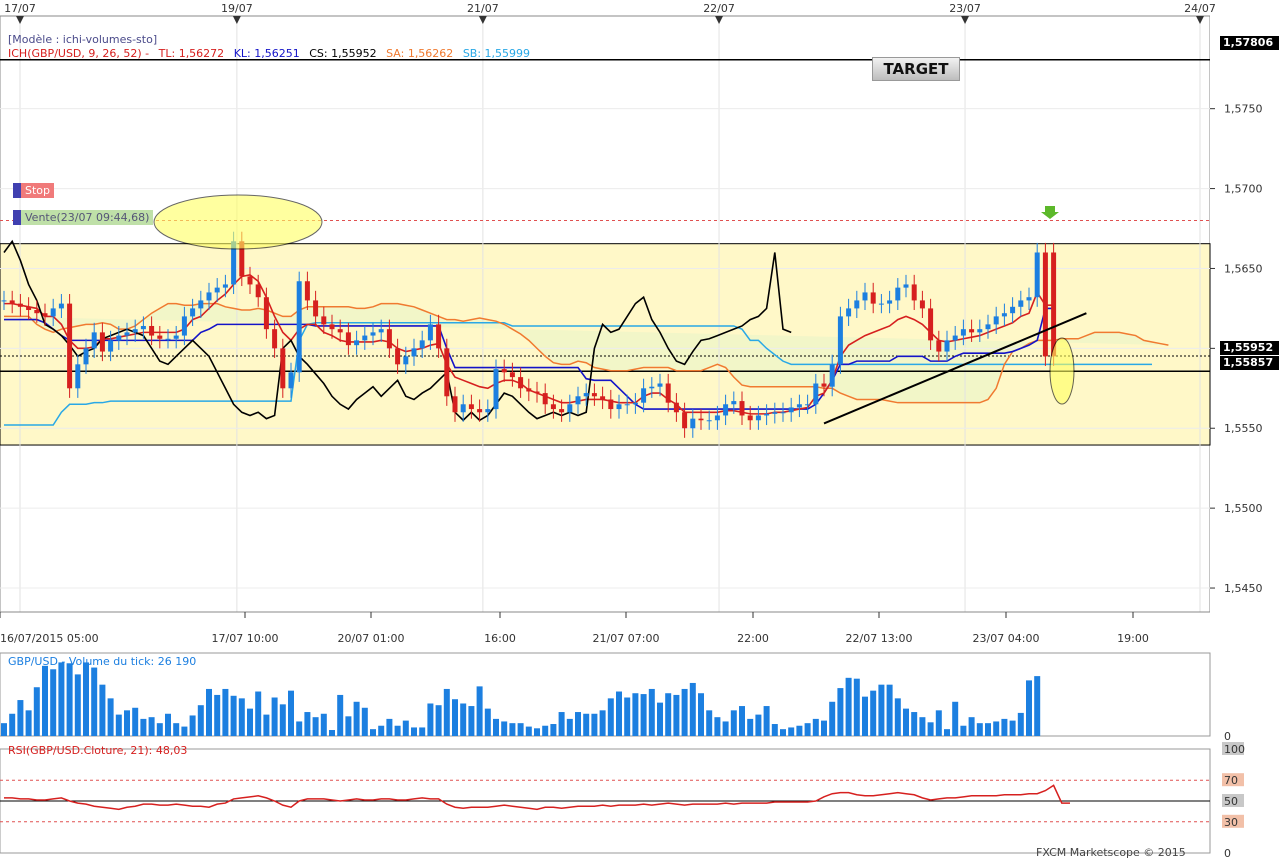  What do you see at coordinates (586, 353) in the screenshot?
I see `ichimoku-cloud` at bounding box center [586, 353].